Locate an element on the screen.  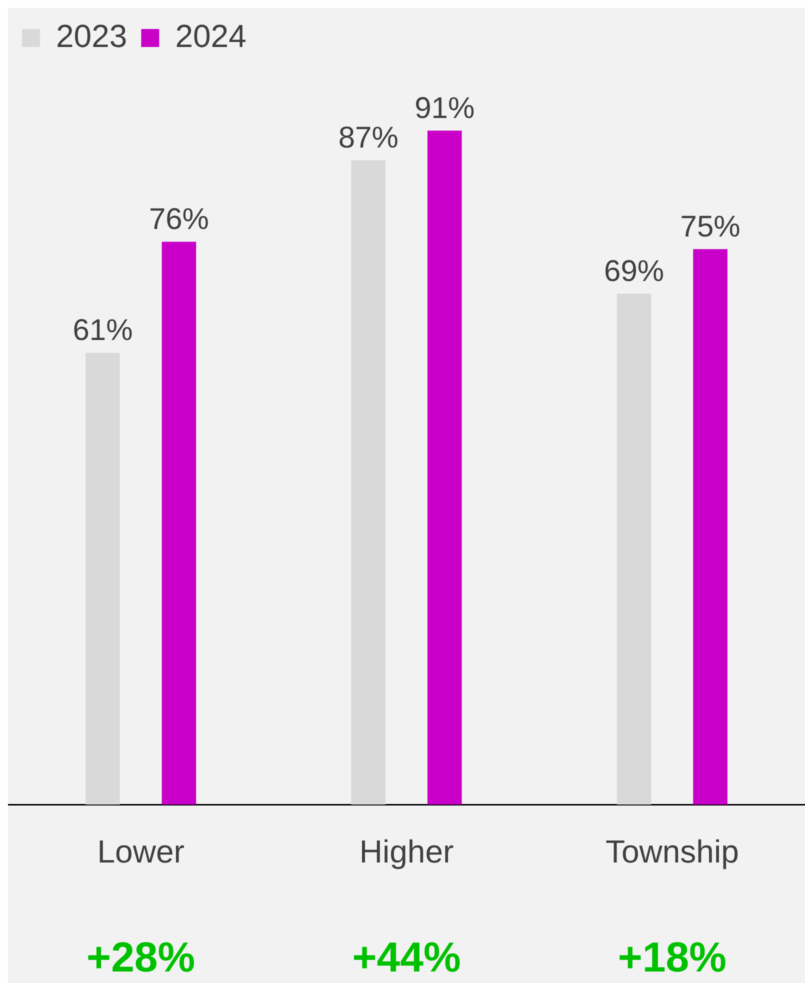
data-label: 61% is located at coordinates (102, 331).